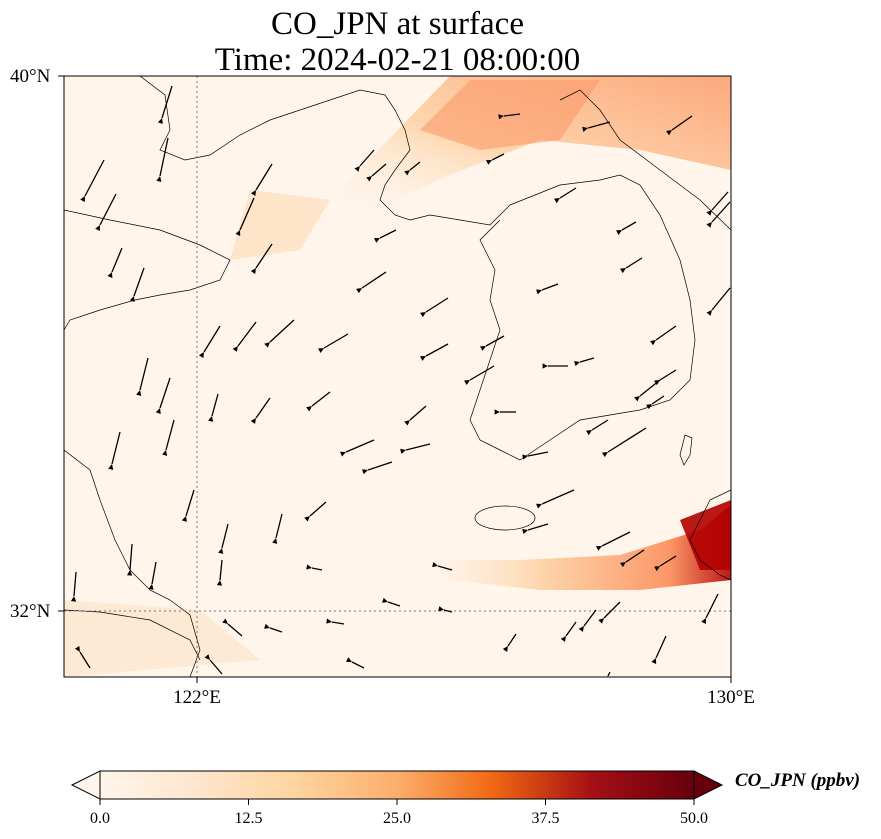 The height and width of the screenshot is (839, 881). I want to click on plume-southeast-core, so click(705, 535).